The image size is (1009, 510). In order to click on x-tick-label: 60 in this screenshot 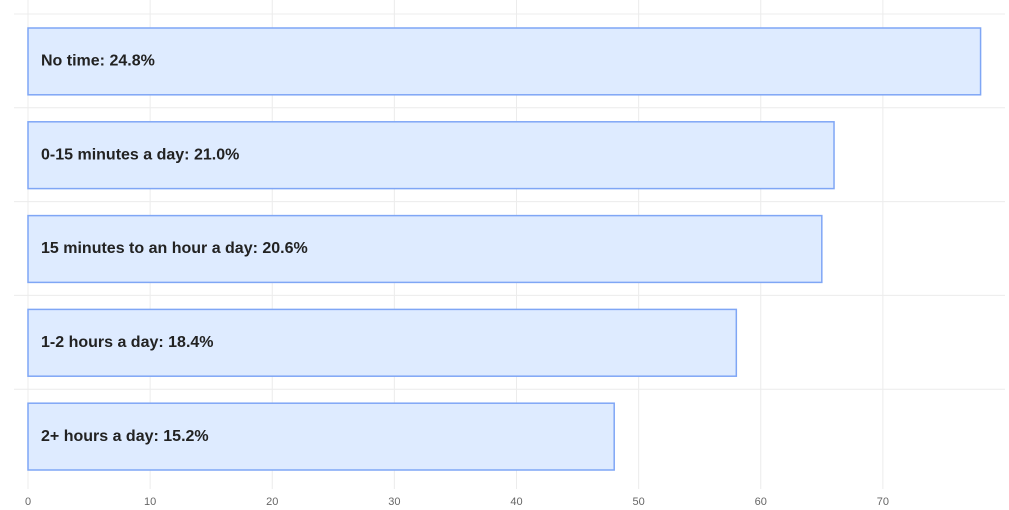, I will do `click(761, 502)`.